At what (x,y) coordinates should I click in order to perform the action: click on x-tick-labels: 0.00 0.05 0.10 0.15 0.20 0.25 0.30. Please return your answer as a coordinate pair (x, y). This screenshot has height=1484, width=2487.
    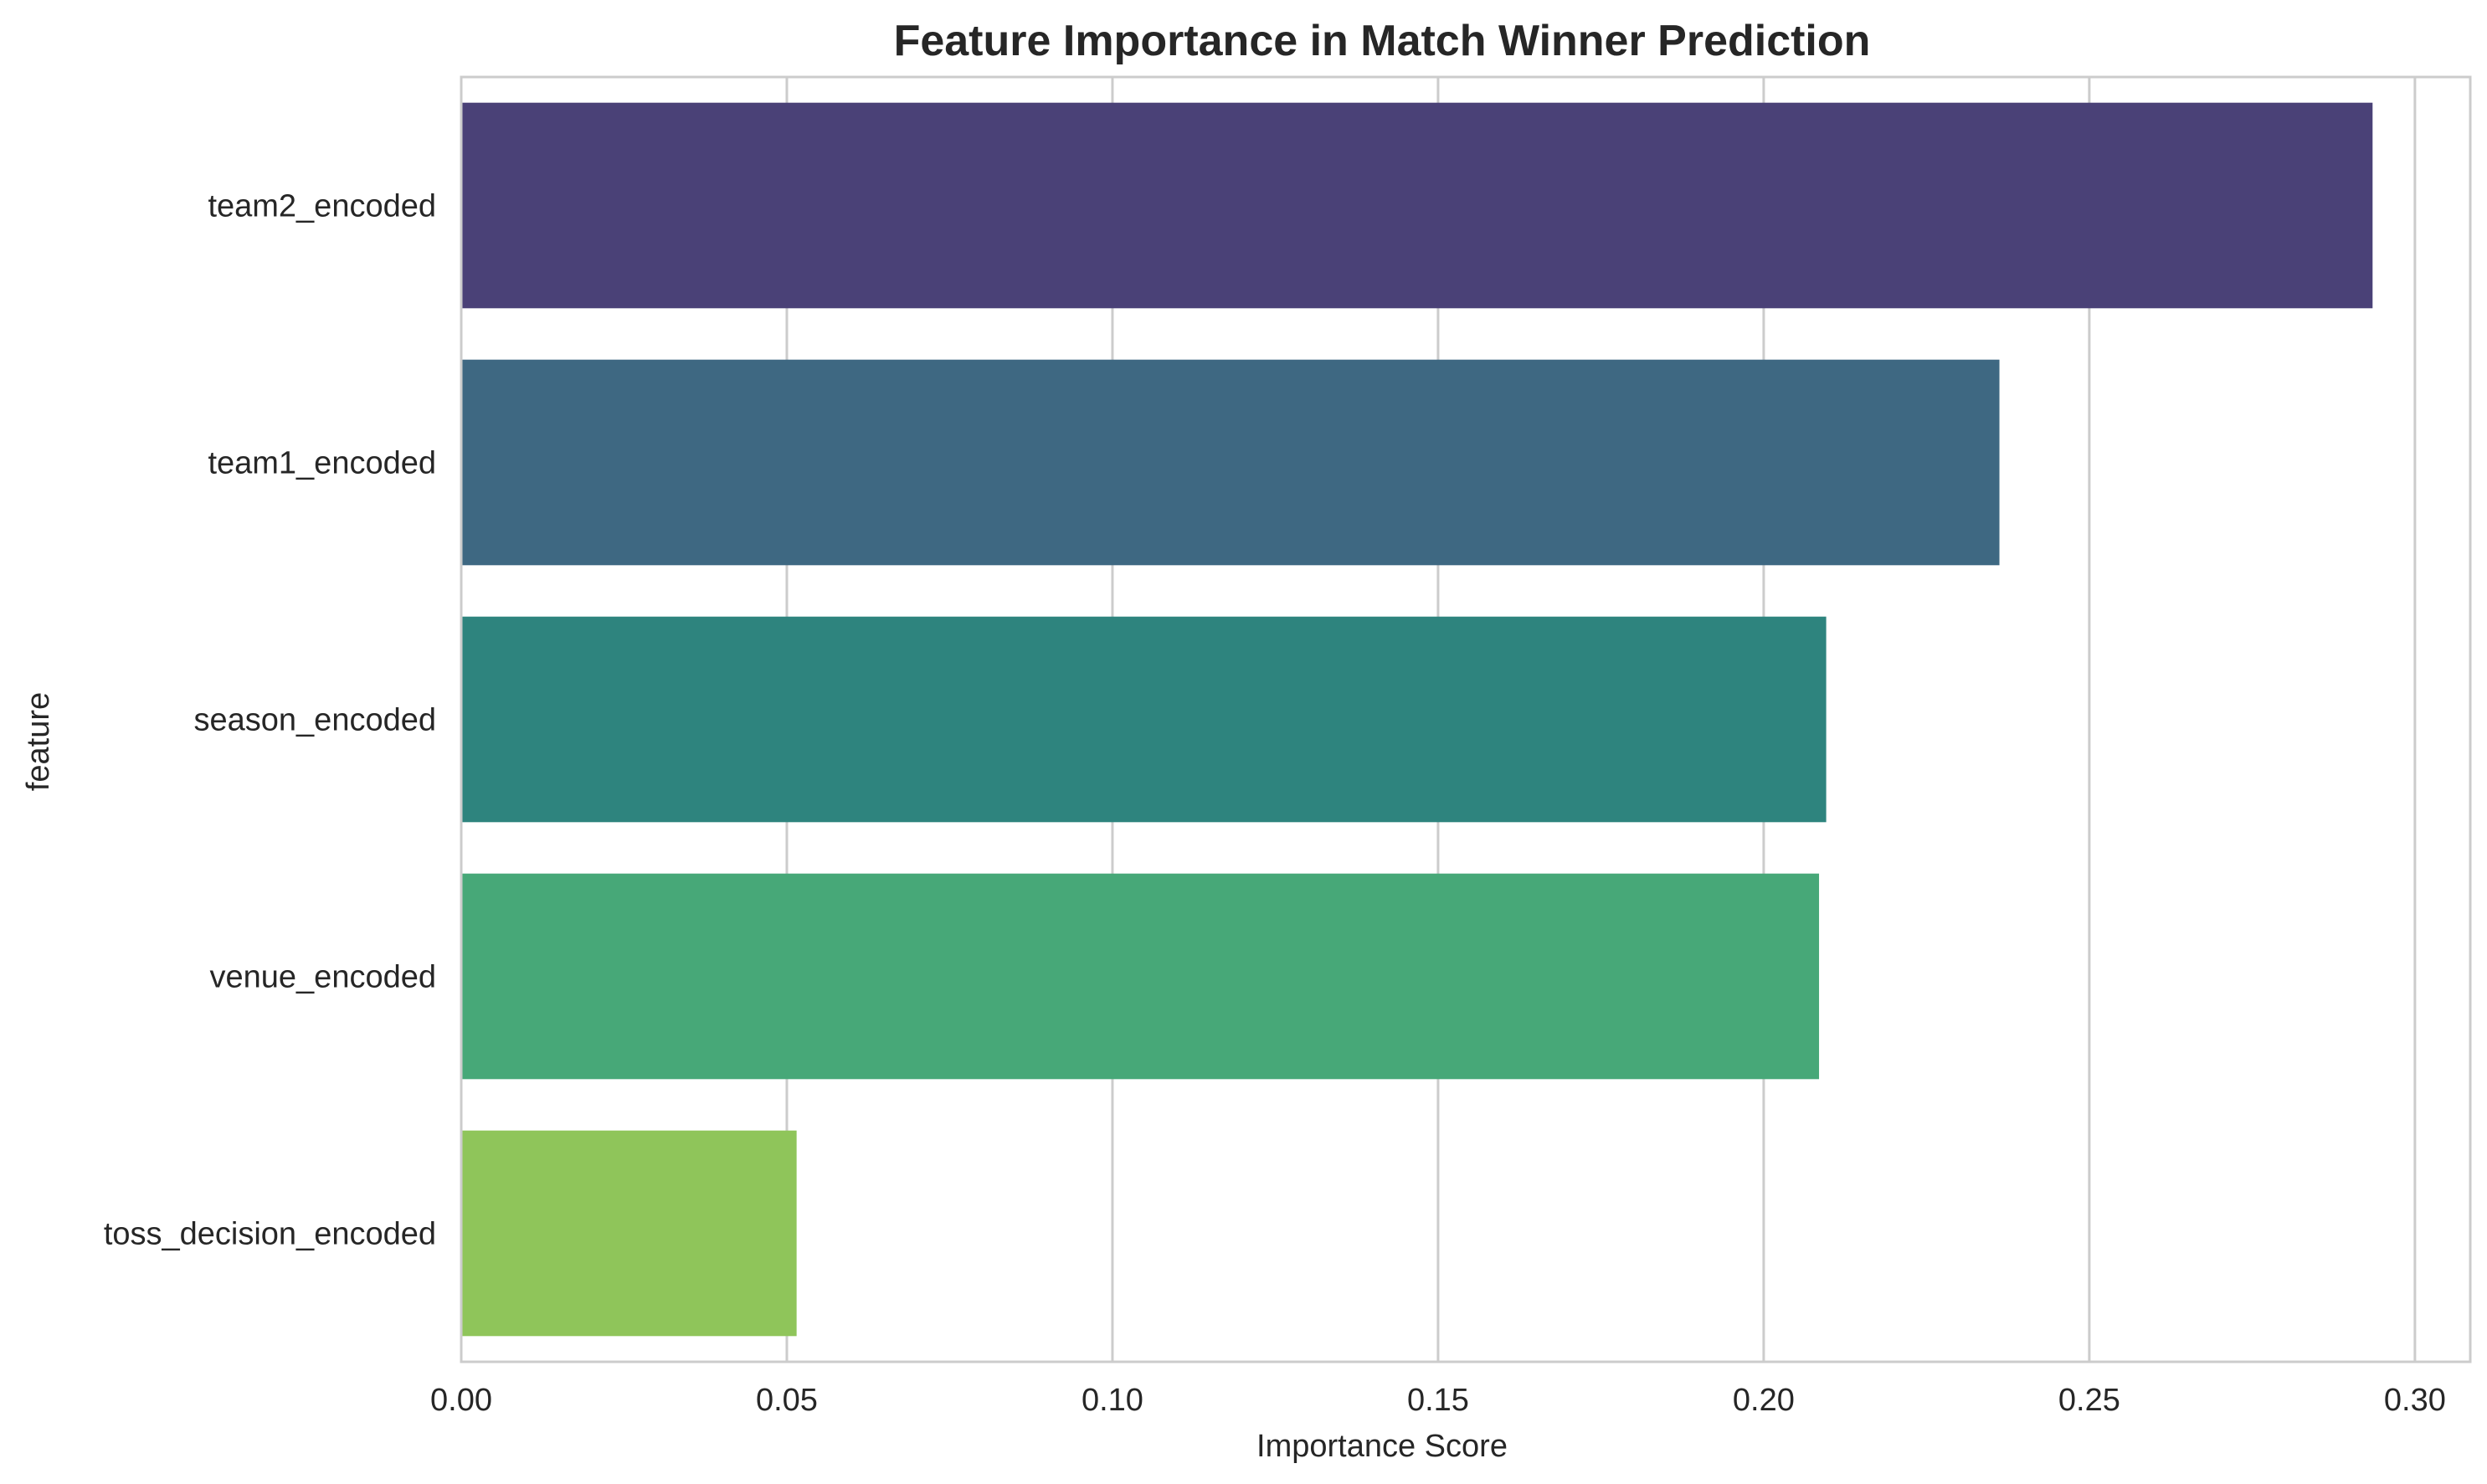
    Looking at the image, I should click on (1438, 1401).